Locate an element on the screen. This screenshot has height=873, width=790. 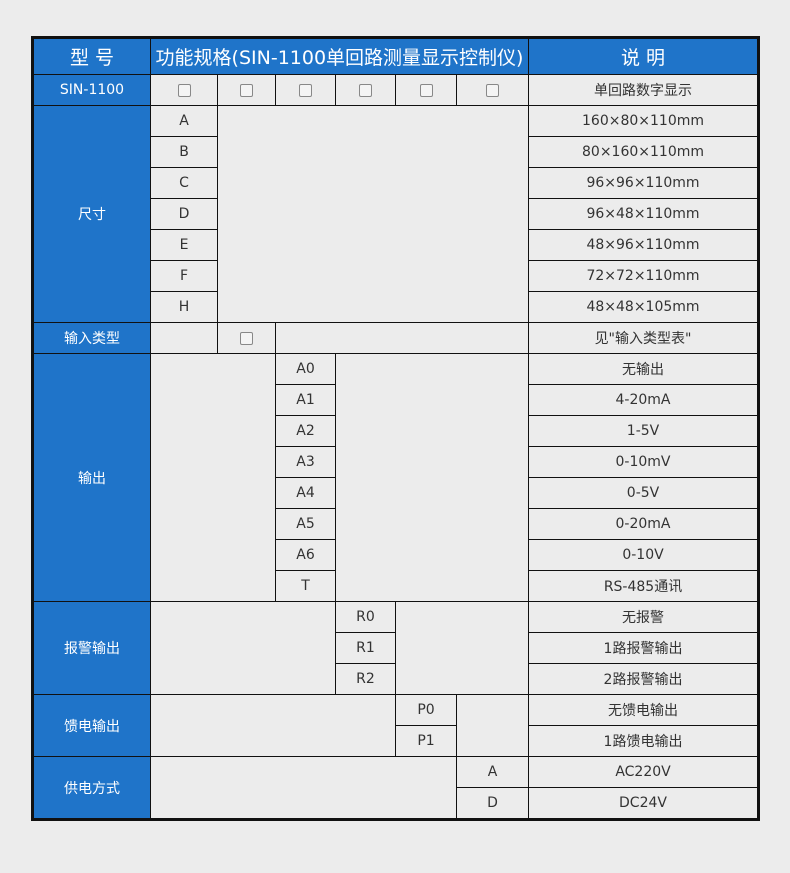
table-row: 输入类型 见"输入类型表" is located at coordinates (396, 338).